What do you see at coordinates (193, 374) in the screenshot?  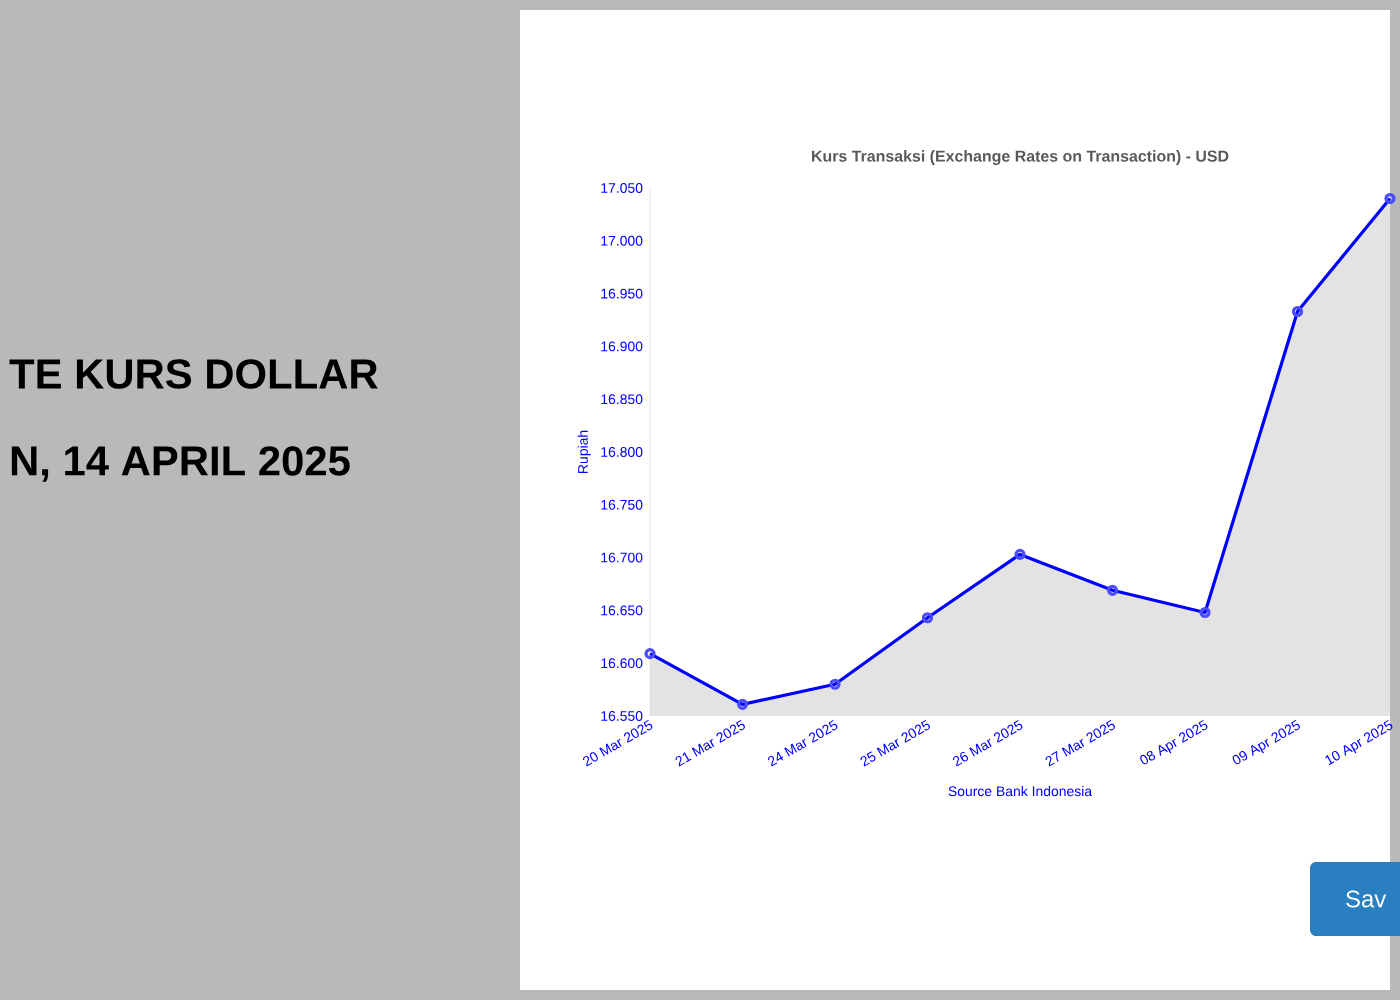 I see `text: TE KURS DOLLAR` at bounding box center [193, 374].